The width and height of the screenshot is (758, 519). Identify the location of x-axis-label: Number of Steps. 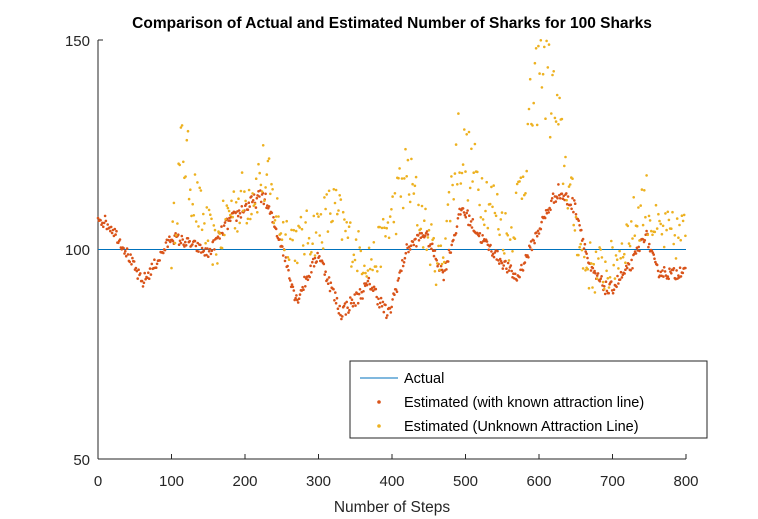
(392, 507).